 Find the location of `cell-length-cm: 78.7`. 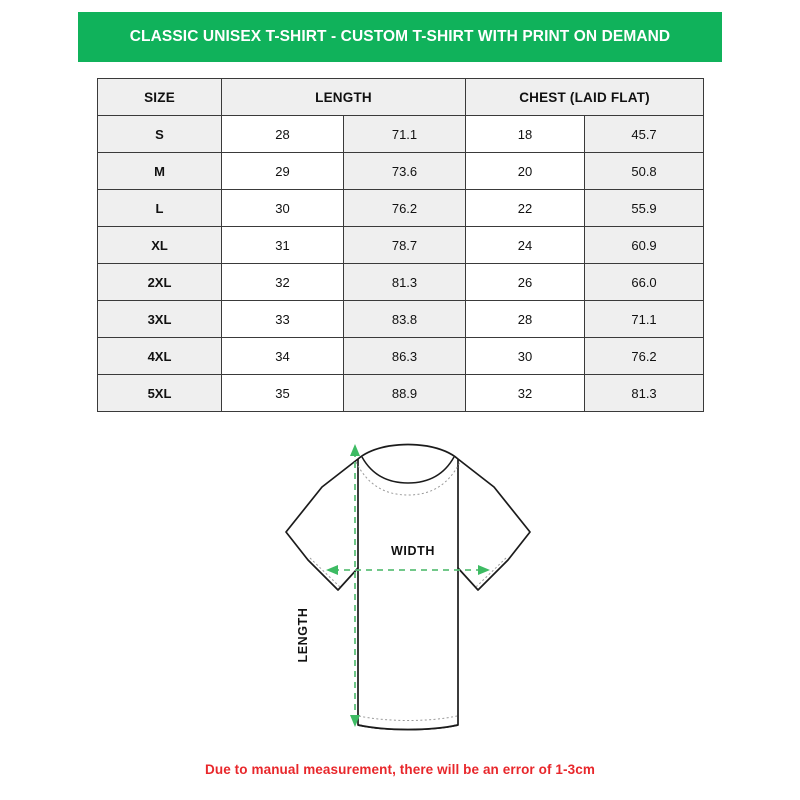

cell-length-cm: 78.7 is located at coordinates (404, 245).